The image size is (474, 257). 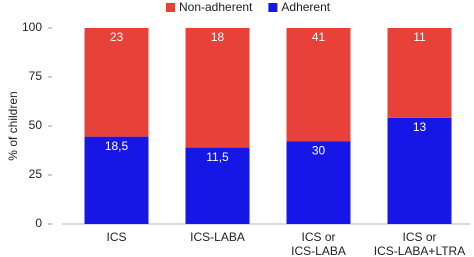 I want to click on value-label: 11,5, so click(x=217, y=157).